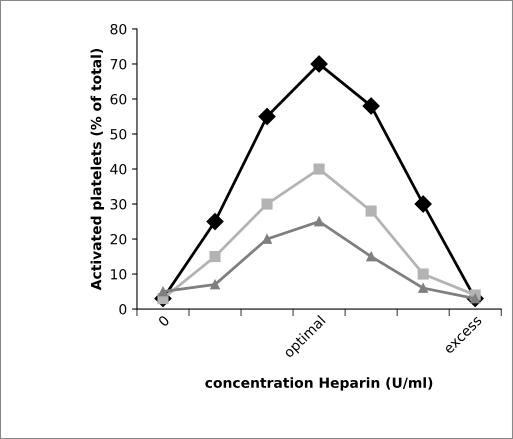  Describe the element at coordinates (118, 239) in the screenshot. I see `y-tick-label: 20` at that location.